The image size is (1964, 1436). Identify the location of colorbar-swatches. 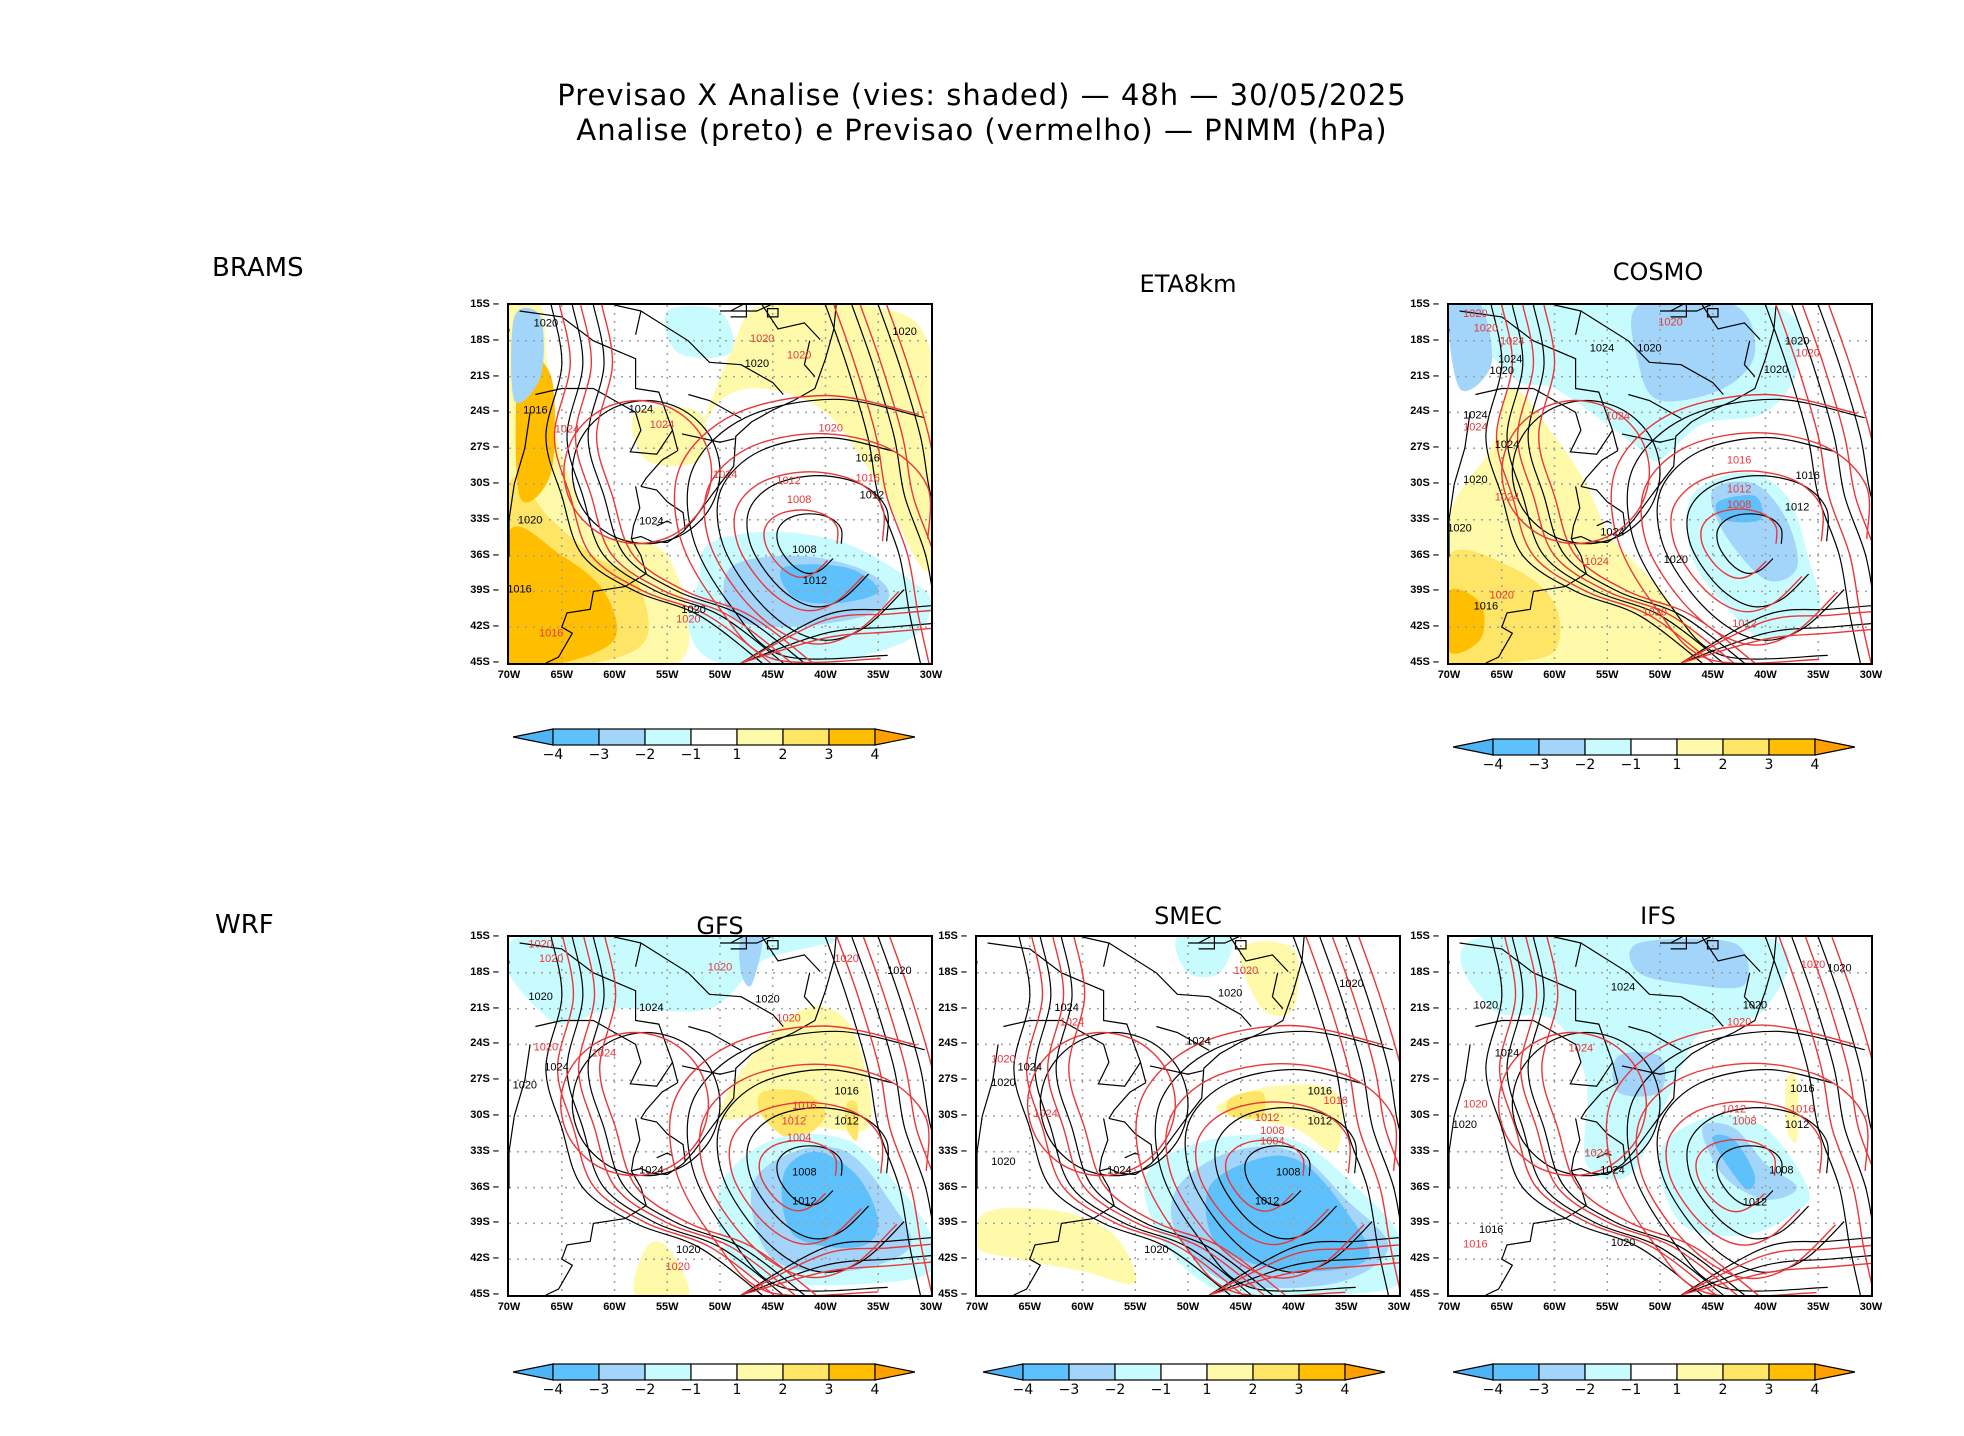
(714, 737).